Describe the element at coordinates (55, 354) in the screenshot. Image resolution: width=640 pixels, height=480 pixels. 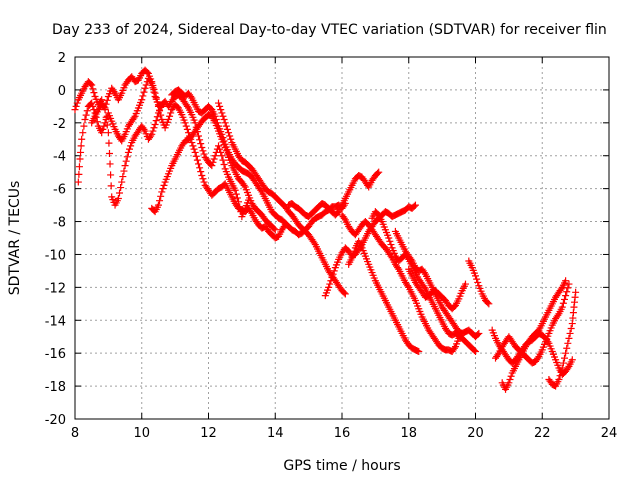
I see `y-tick-label: -16` at that location.